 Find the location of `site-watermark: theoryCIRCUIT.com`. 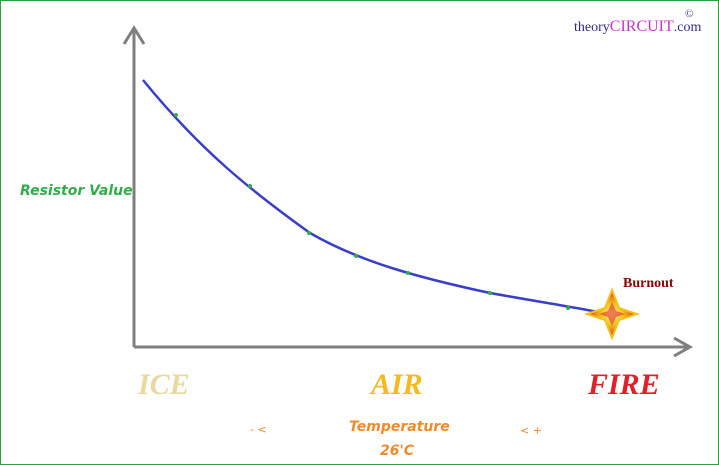

site-watermark: theoryCIRCUIT.com is located at coordinates (637, 26).